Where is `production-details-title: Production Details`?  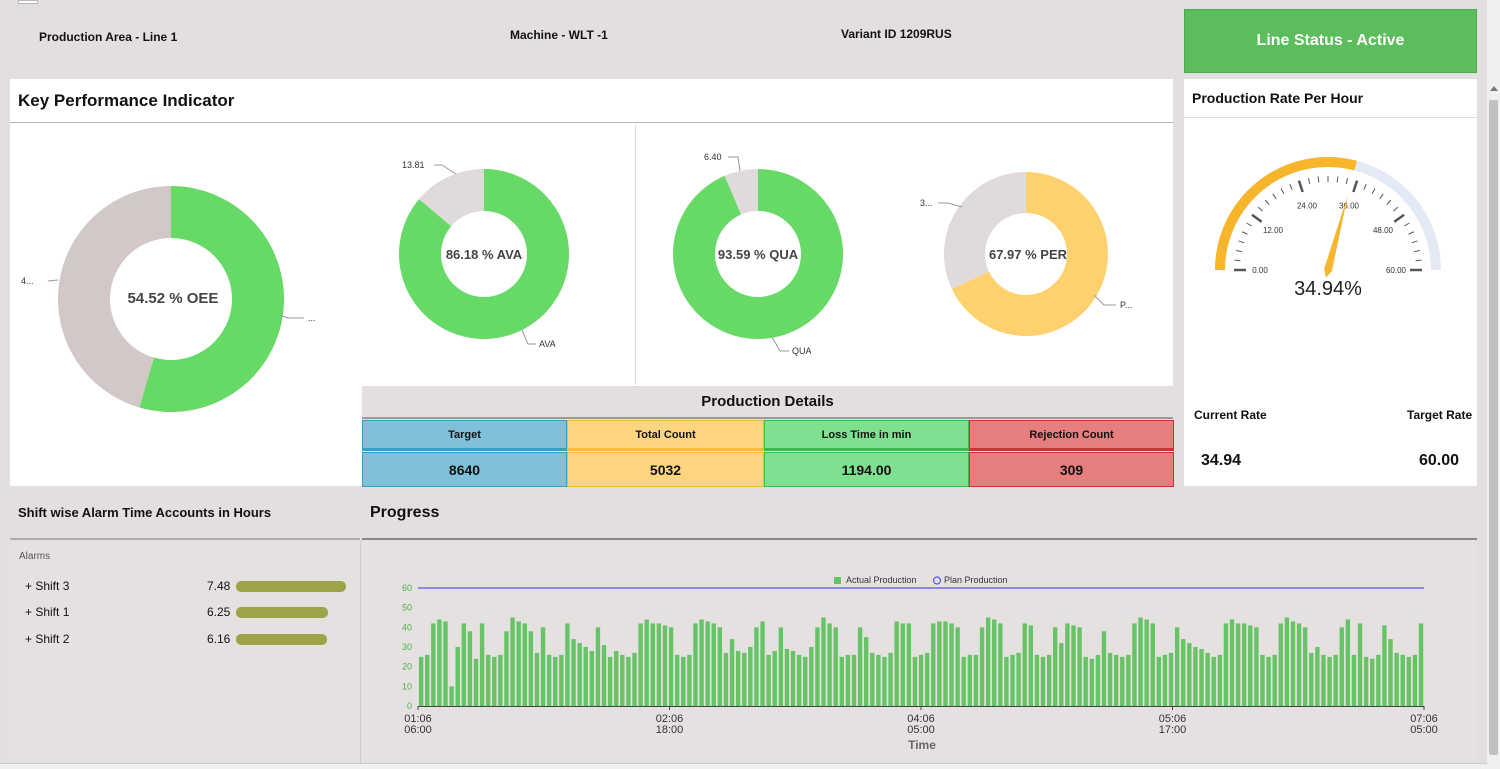 production-details-title: Production Details is located at coordinates (767, 401).